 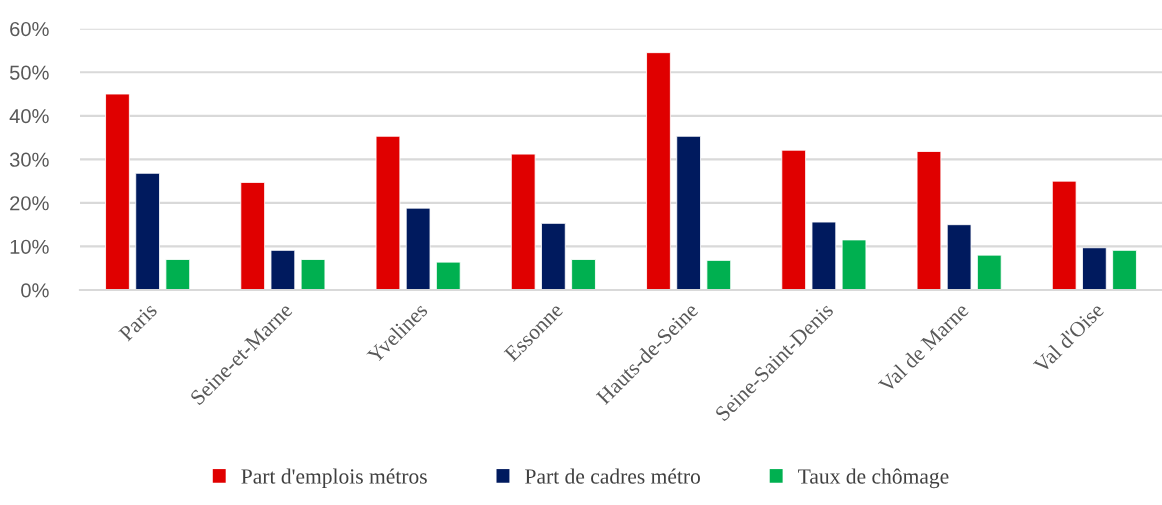 What do you see at coordinates (29, 159) in the screenshot?
I see `y-tick-label: 30%` at bounding box center [29, 159].